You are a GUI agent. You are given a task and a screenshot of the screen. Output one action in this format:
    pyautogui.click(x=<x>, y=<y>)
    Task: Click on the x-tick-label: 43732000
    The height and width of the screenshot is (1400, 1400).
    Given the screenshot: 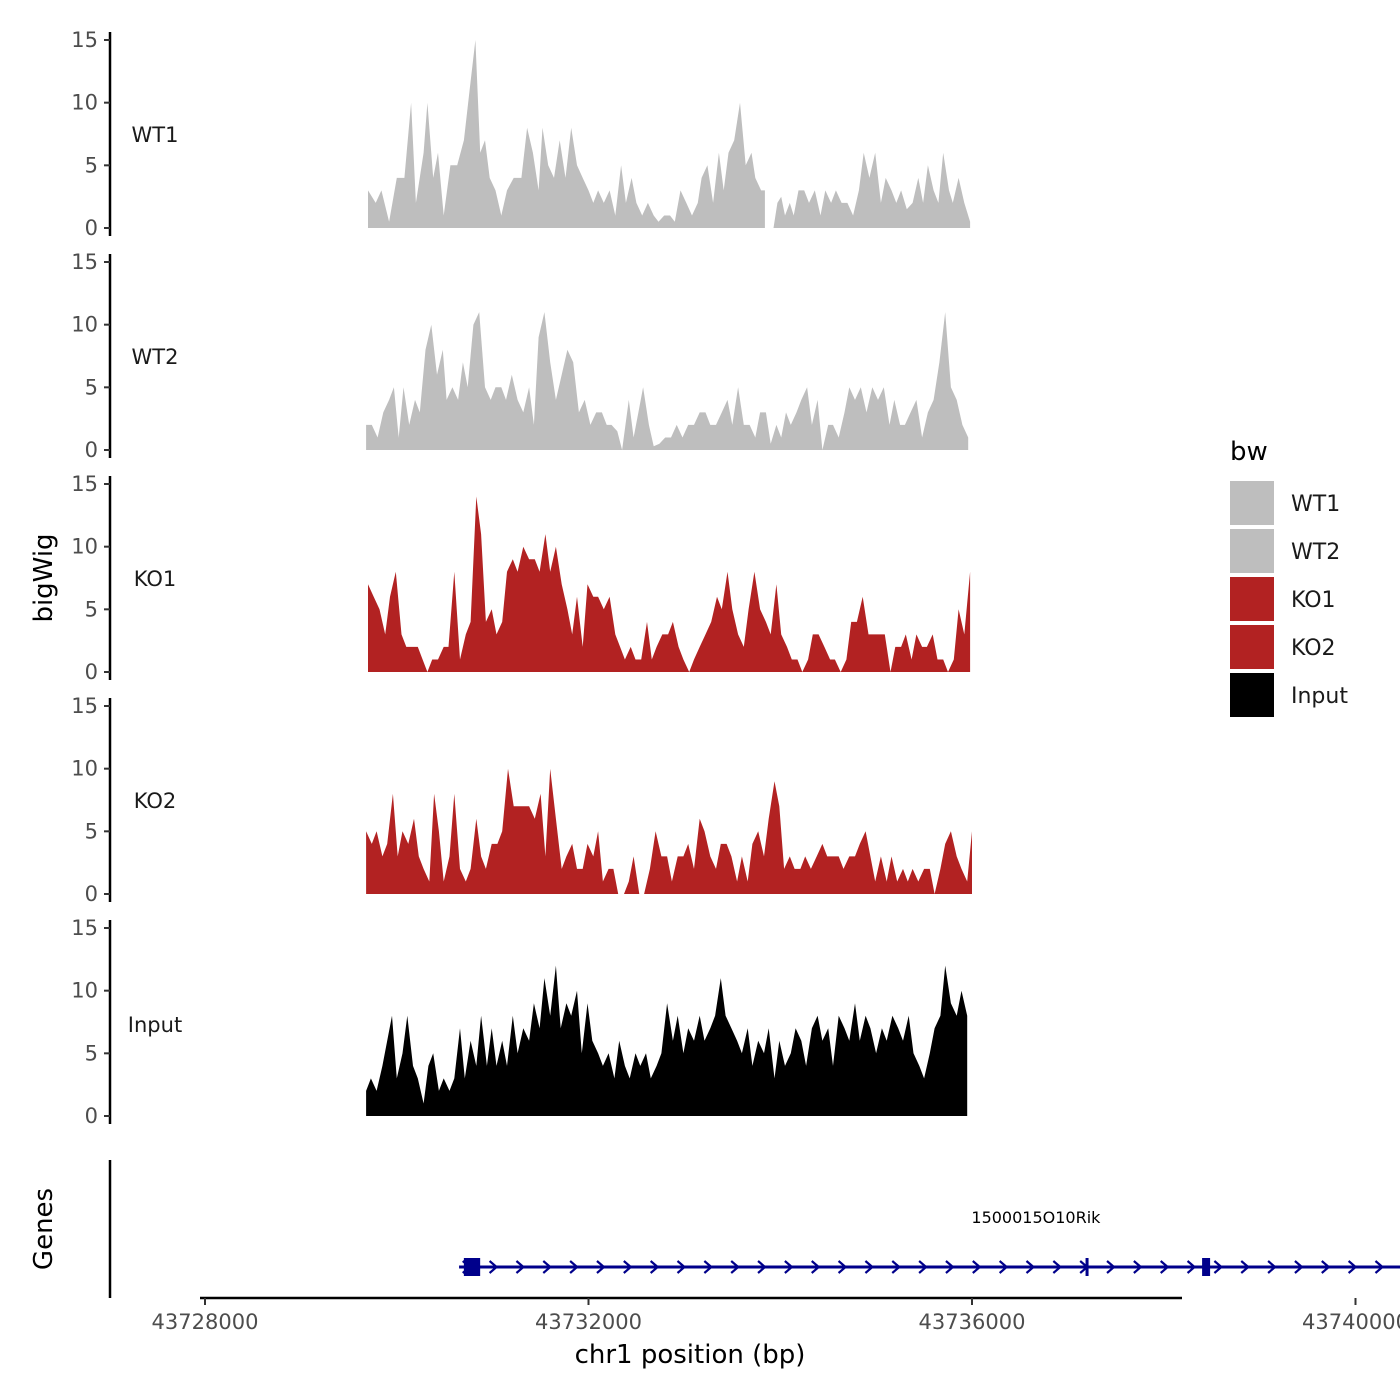 What is the action you would take?
    pyautogui.click(x=588, y=1322)
    